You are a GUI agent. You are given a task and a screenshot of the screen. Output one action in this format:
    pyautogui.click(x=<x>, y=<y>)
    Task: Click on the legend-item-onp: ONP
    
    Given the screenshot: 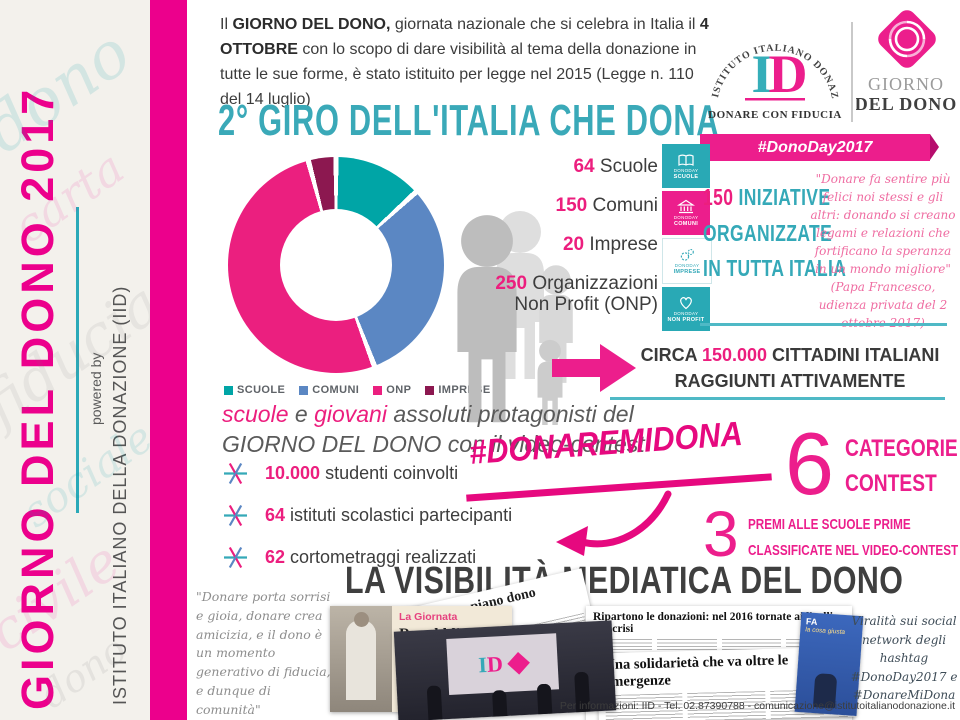 What is the action you would take?
    pyautogui.click(x=392, y=390)
    